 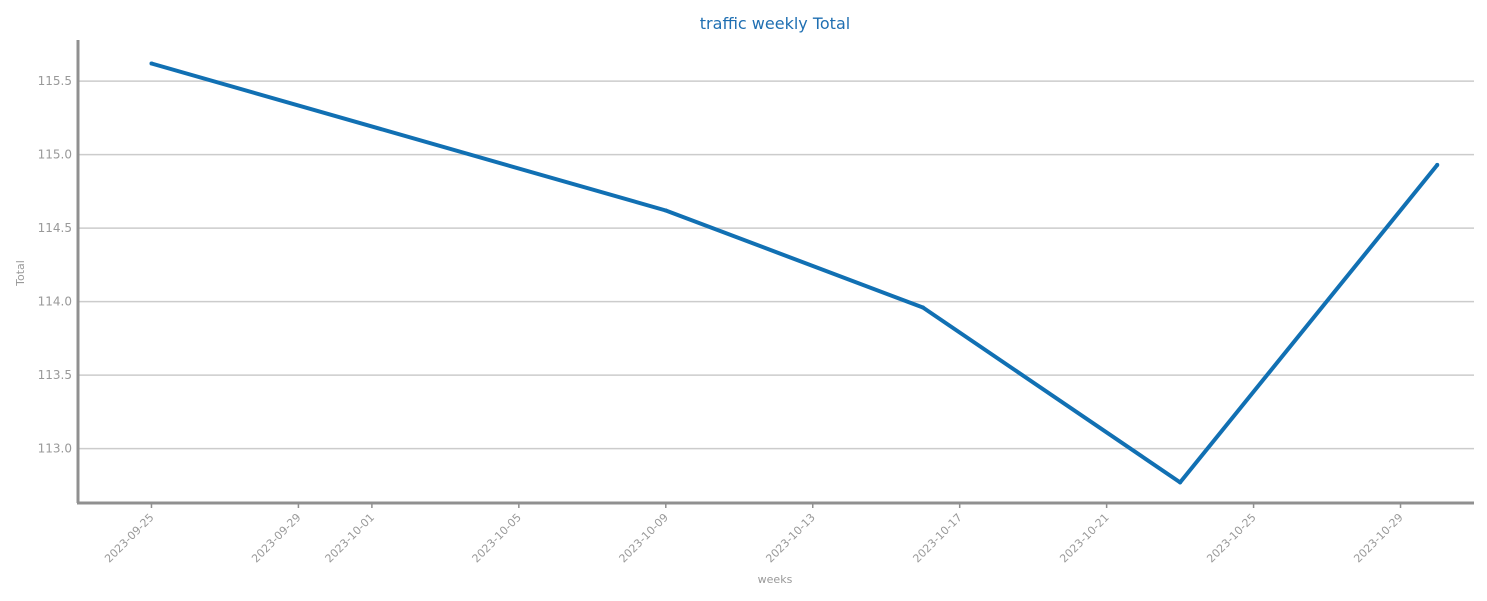 I want to click on x-axis-label: weeks, so click(x=775, y=579).